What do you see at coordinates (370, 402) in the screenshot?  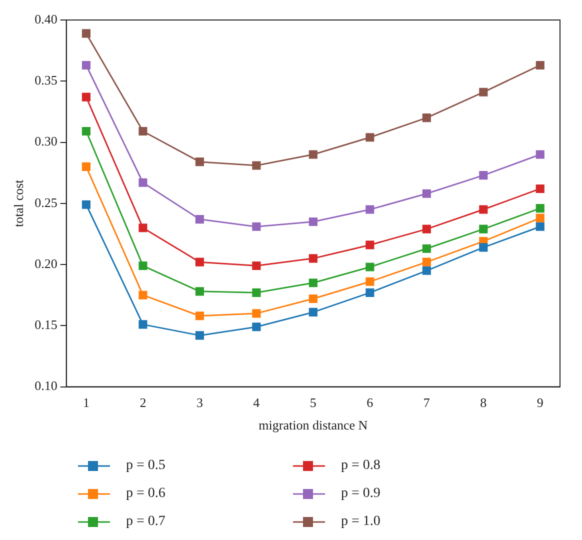 I see `x-tick-label: 6` at bounding box center [370, 402].